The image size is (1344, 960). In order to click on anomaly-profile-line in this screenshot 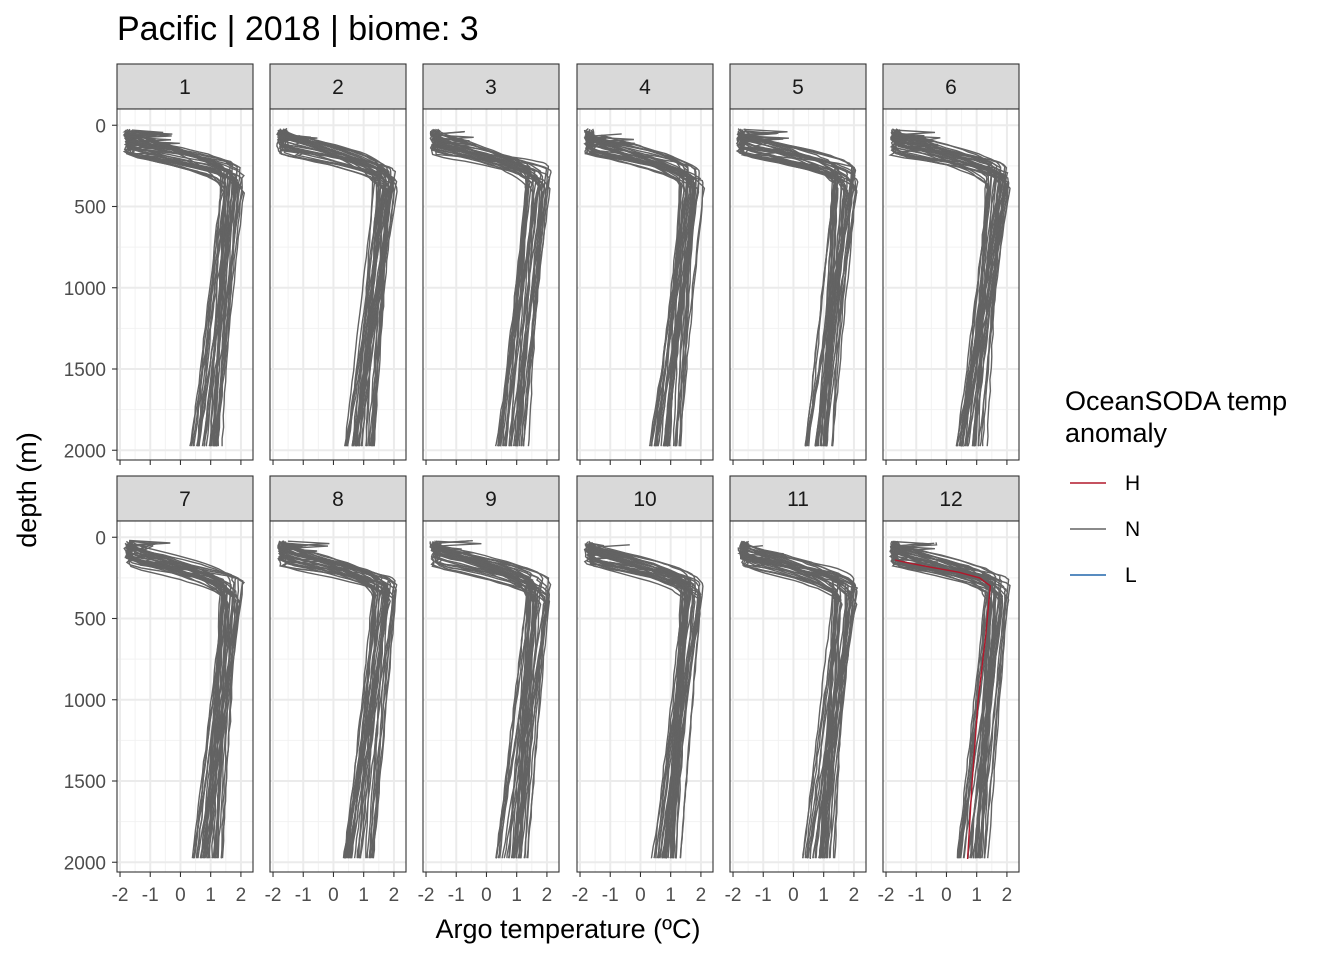, I will do `click(943, 709)`.